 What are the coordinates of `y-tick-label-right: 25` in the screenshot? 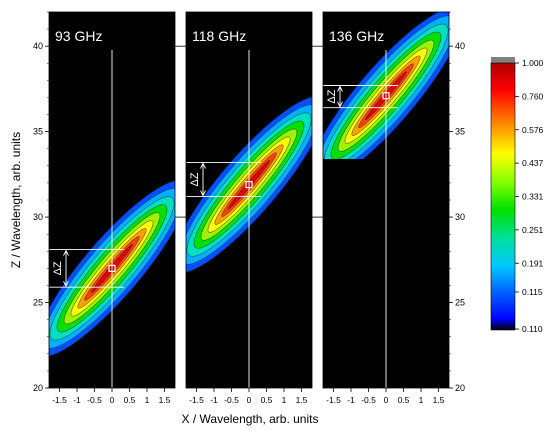 It's located at (460, 303).